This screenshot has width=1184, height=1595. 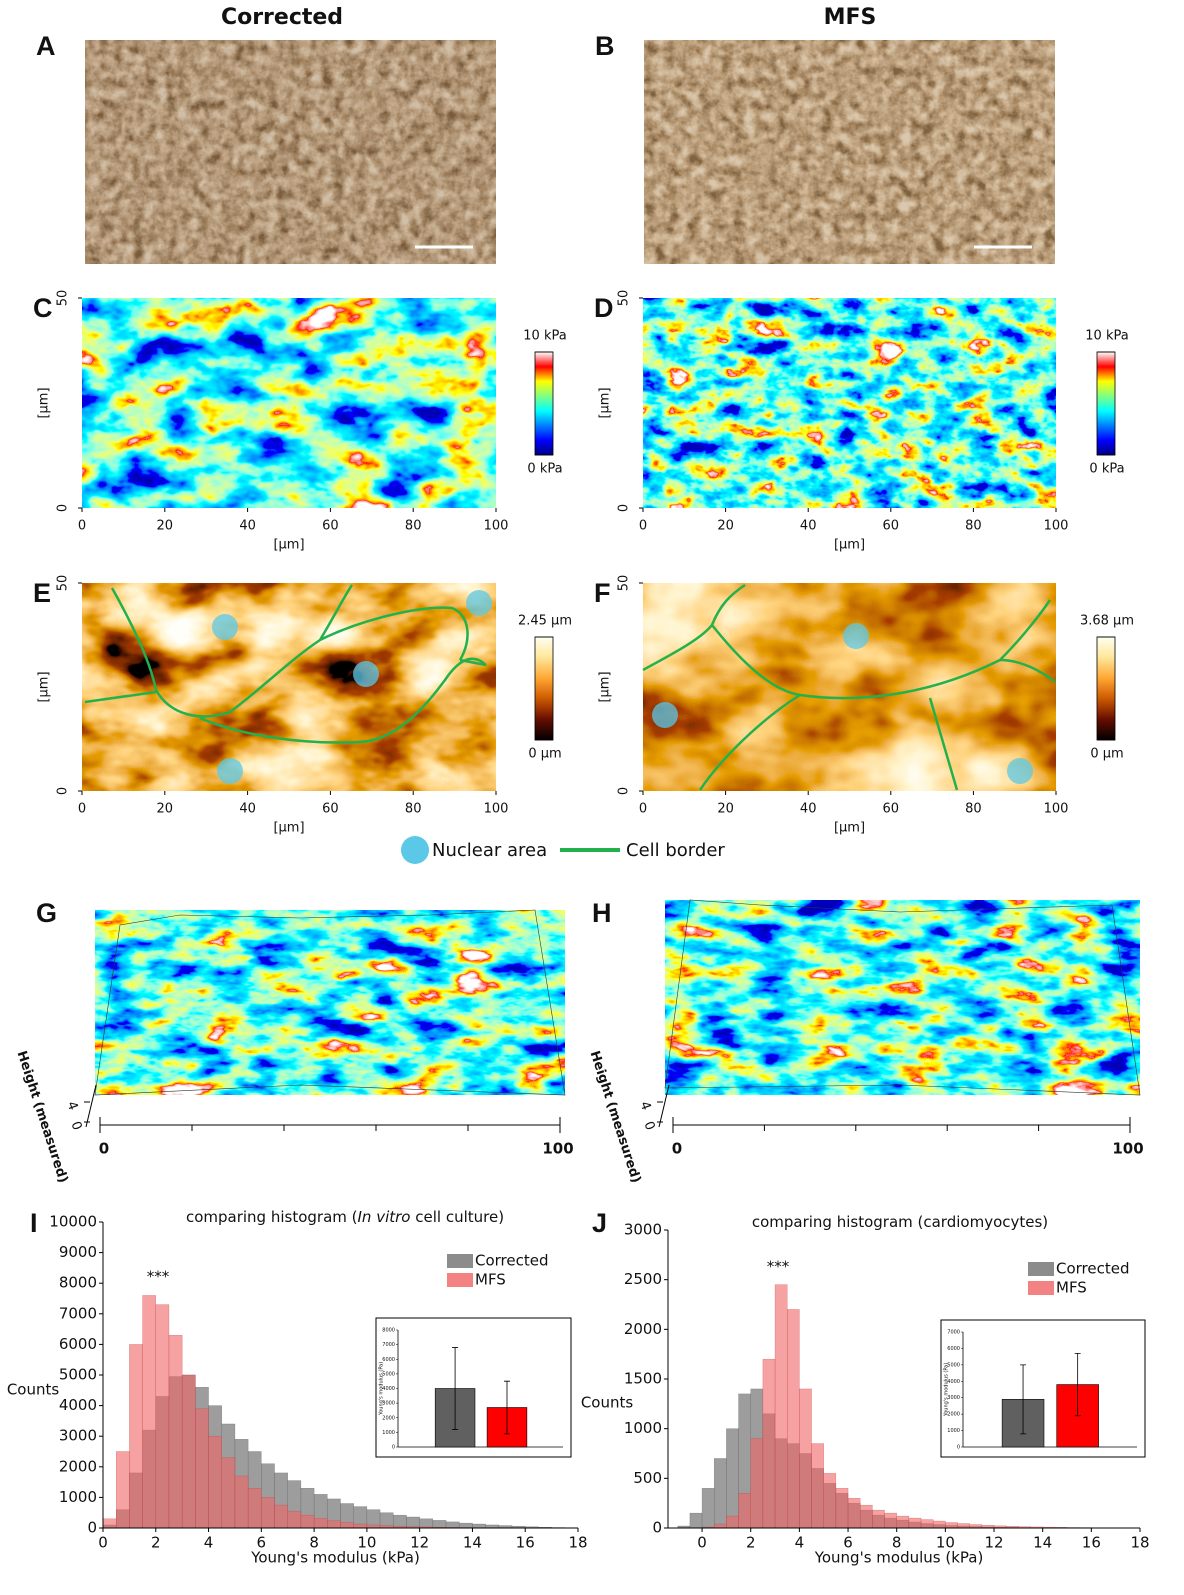 I want to click on inset-y-tick-label: 3000, so click(x=953, y=1398).